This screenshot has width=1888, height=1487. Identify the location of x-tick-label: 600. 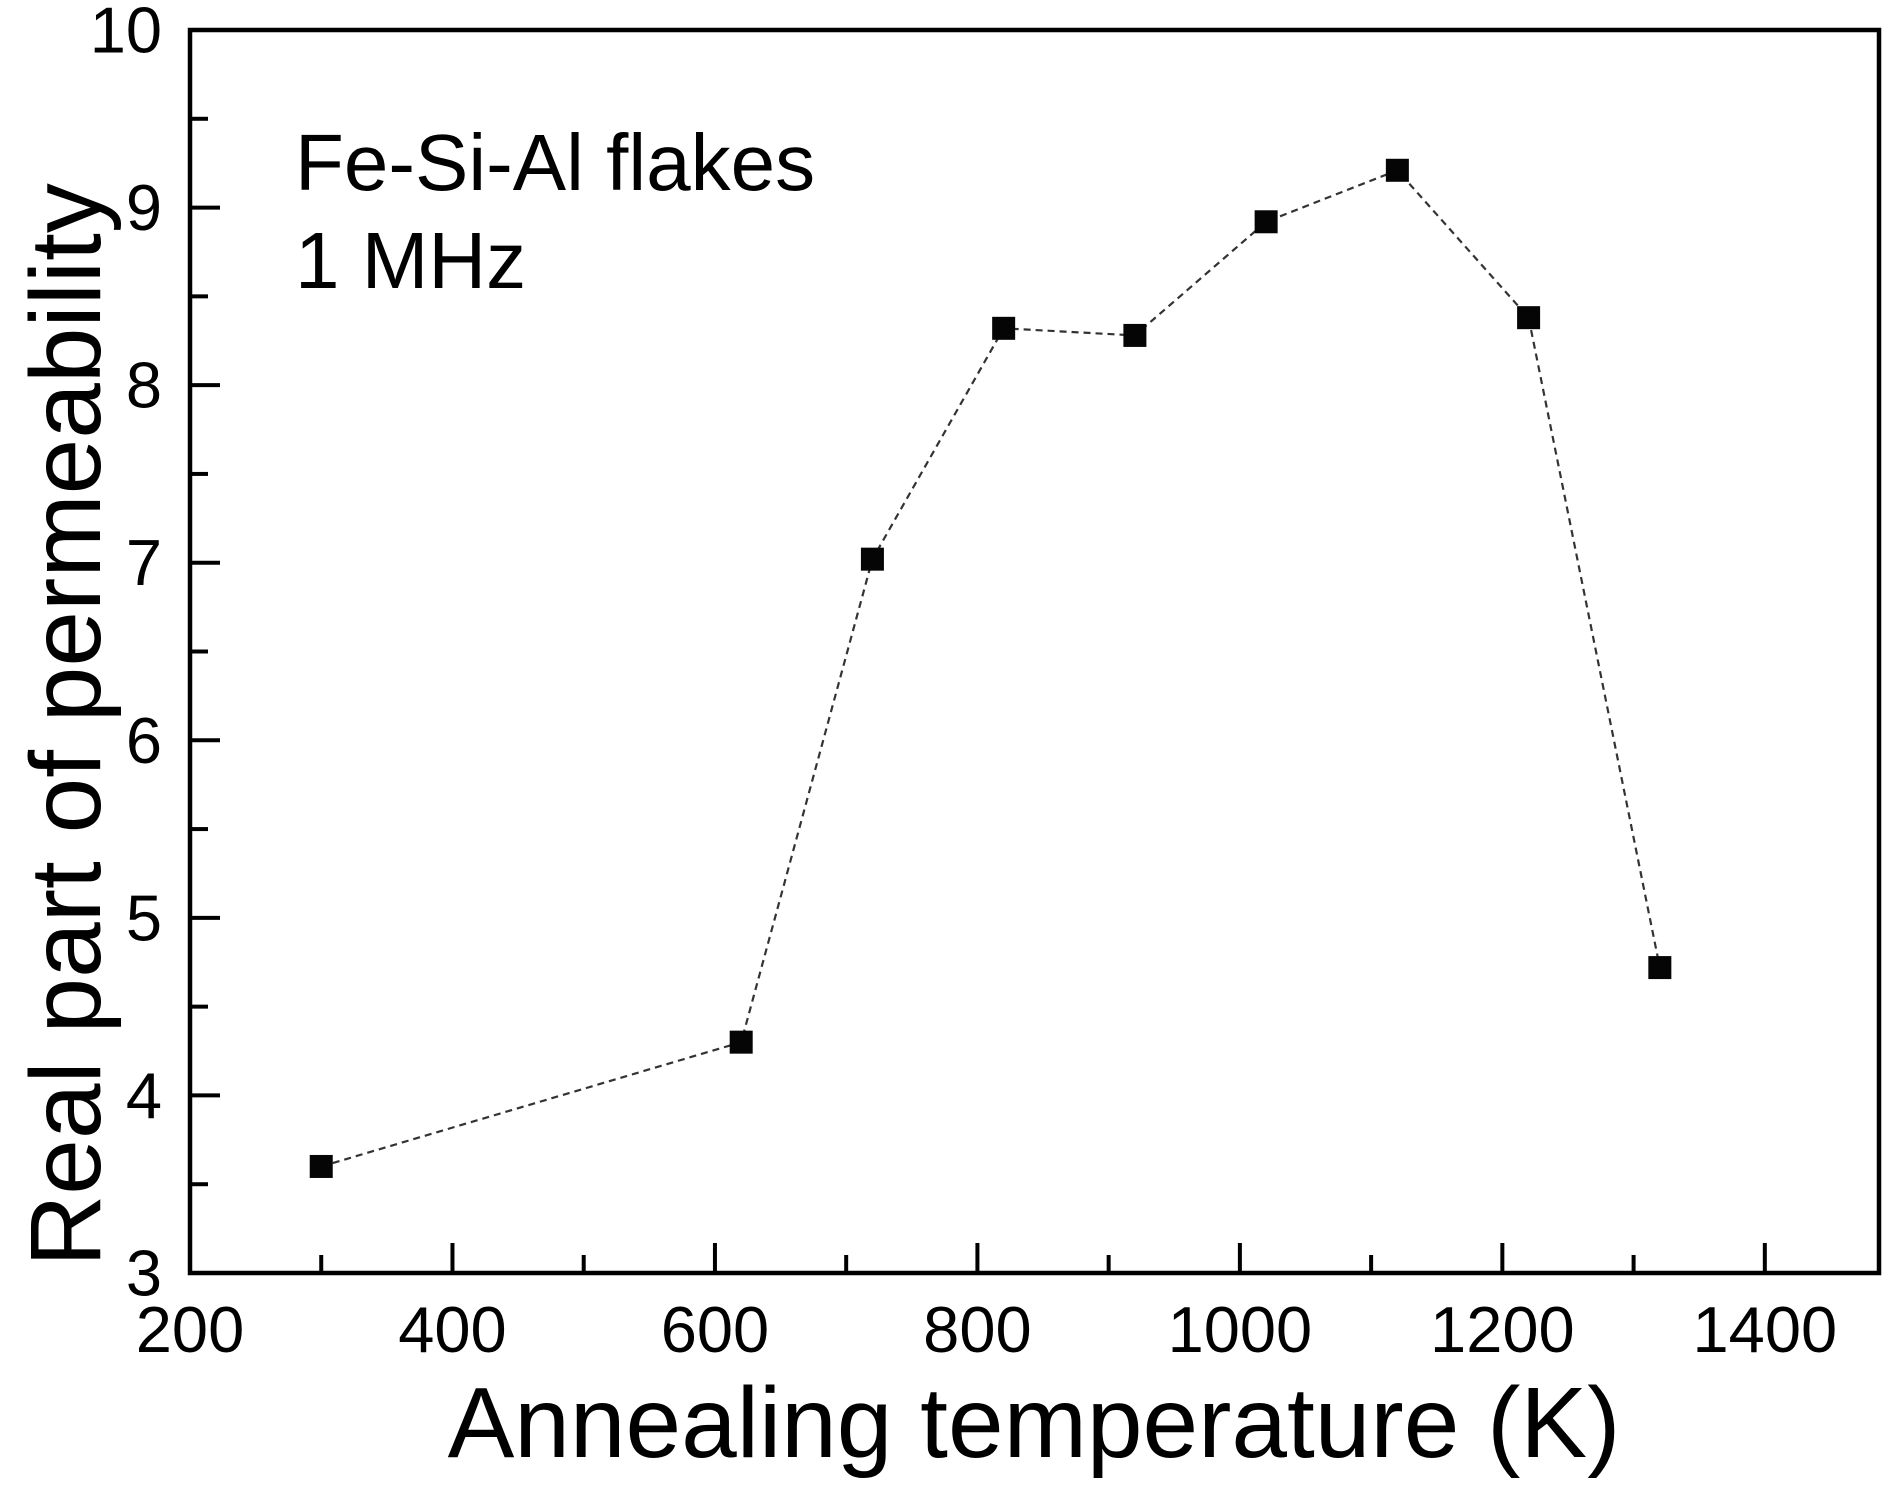
(715, 1329).